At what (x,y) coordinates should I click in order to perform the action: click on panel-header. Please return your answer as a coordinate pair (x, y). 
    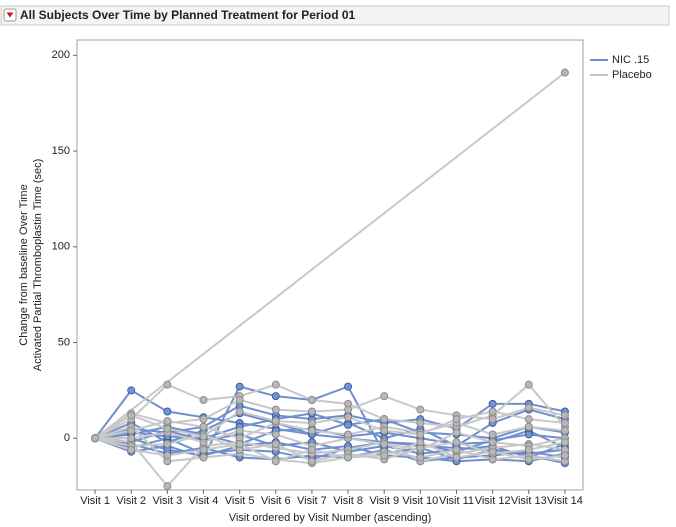
    Looking at the image, I should click on (335, 15).